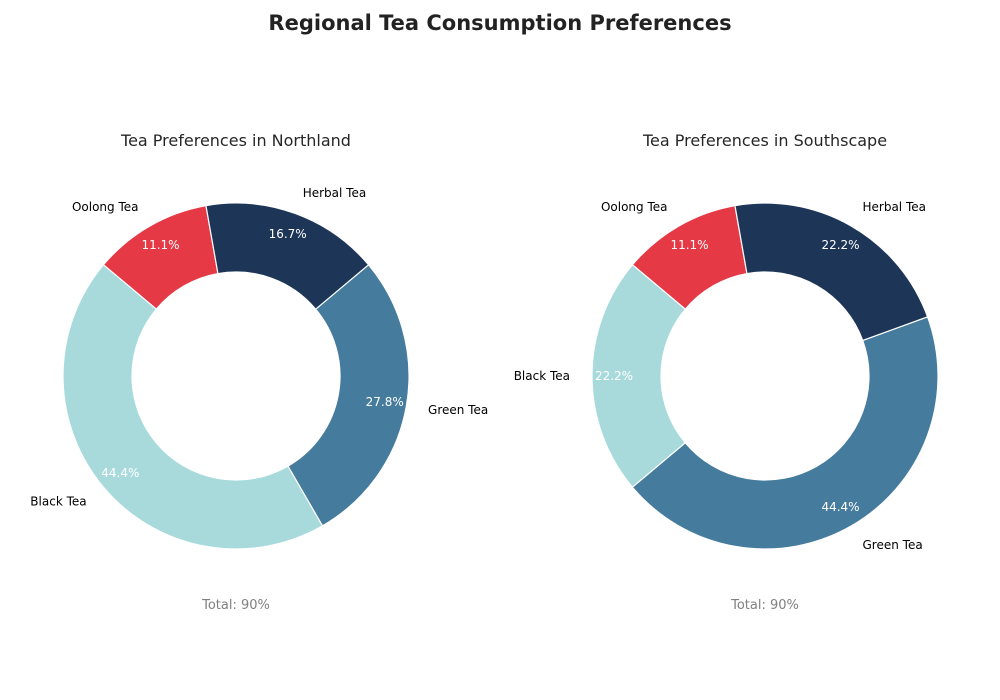  I want to click on percent-label-herbal-tea: 22.2%, so click(840, 245).